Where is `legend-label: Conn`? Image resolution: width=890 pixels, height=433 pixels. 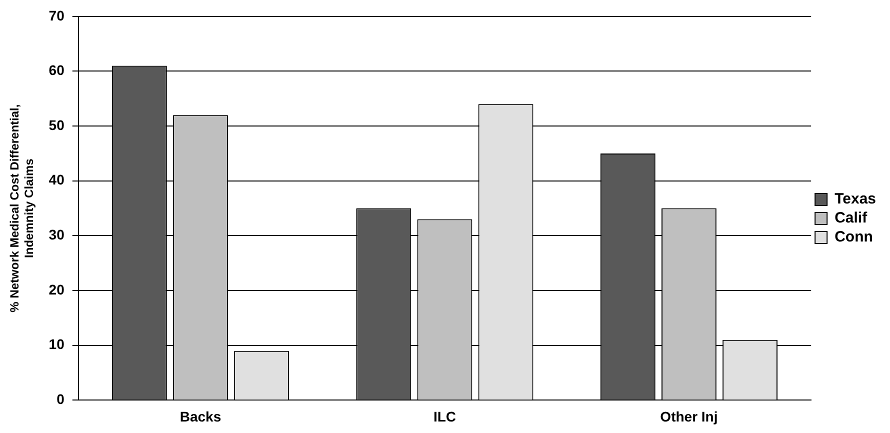
legend-label: Conn is located at coordinates (853, 237).